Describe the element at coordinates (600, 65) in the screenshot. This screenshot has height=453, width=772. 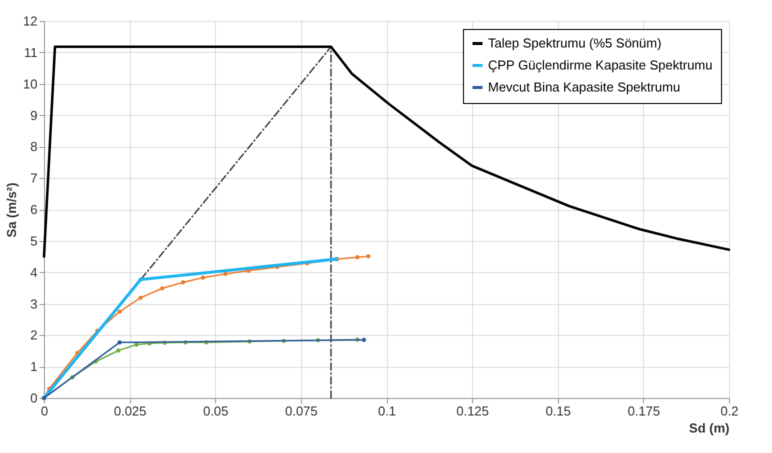
I see `legend-label: ÇPP Güçlendirme Kapasite Spektrumu` at that location.